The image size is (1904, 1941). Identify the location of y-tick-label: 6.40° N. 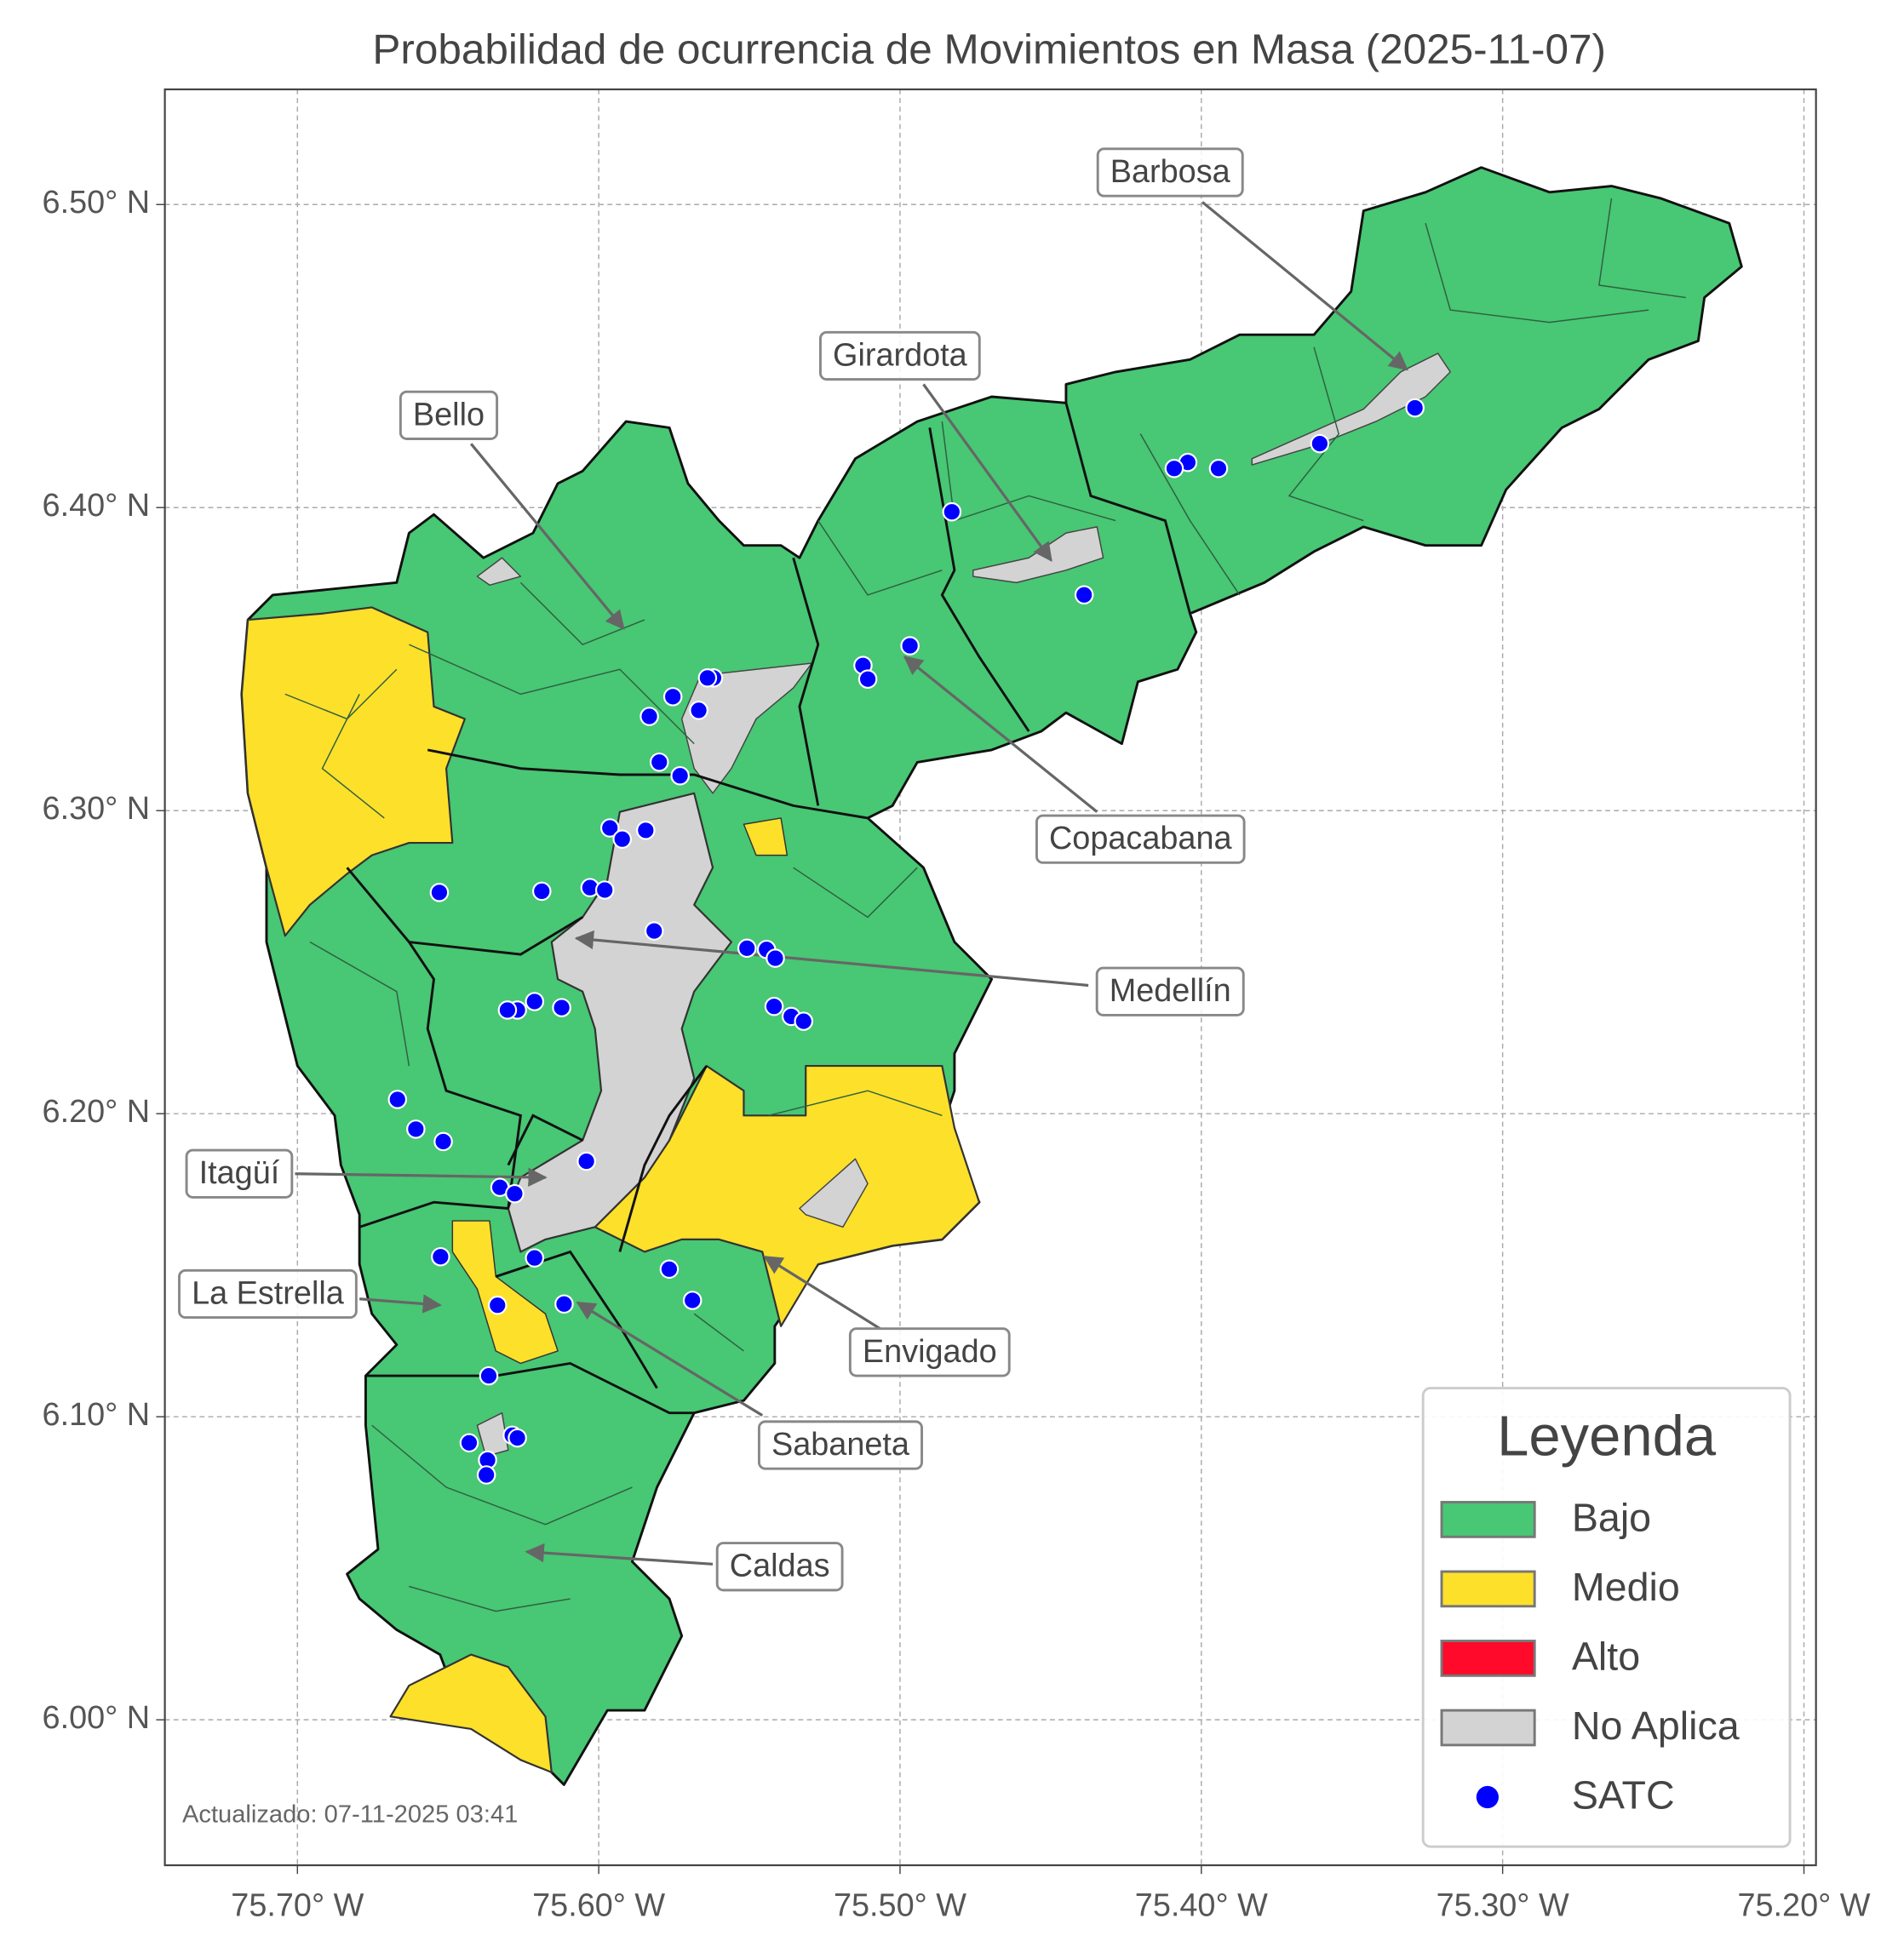
(97, 506).